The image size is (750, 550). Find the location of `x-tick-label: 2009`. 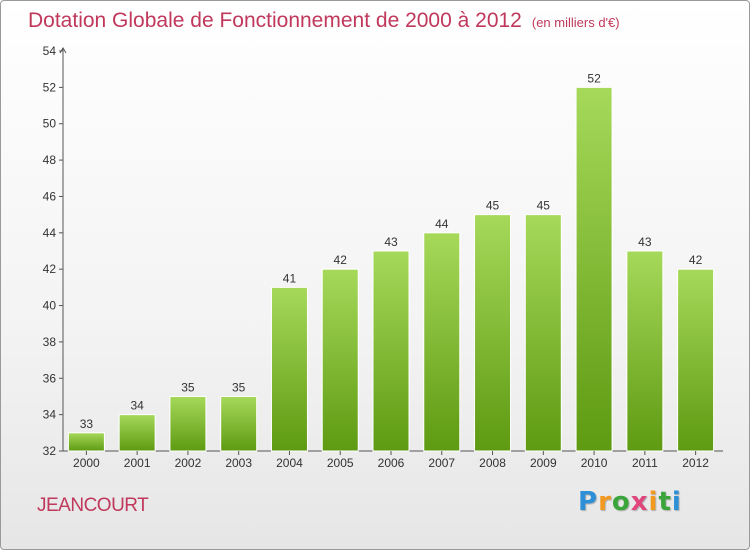

x-tick-label: 2009 is located at coordinates (543, 463).